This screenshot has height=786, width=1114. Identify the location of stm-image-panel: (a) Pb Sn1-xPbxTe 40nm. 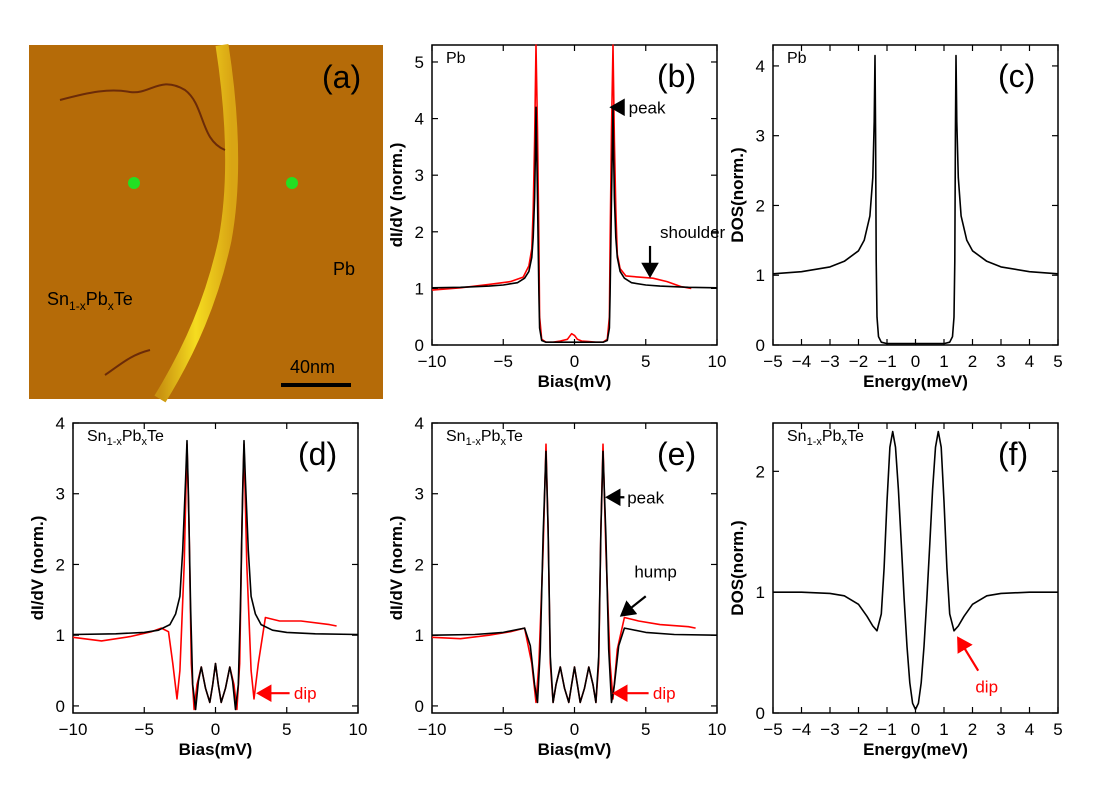
(206, 223).